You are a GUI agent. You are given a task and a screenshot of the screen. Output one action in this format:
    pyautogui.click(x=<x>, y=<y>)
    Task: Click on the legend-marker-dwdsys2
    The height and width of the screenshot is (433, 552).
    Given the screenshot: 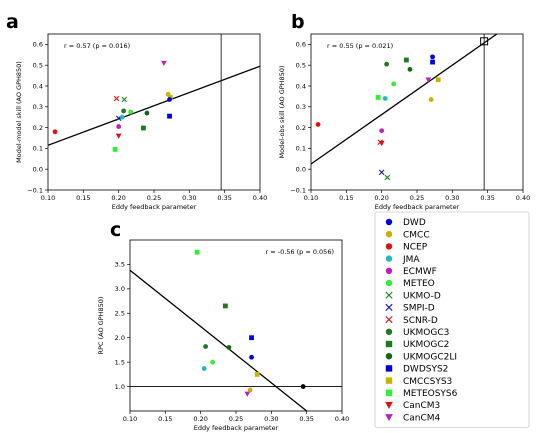 What is the action you would take?
    pyautogui.click(x=389, y=368)
    